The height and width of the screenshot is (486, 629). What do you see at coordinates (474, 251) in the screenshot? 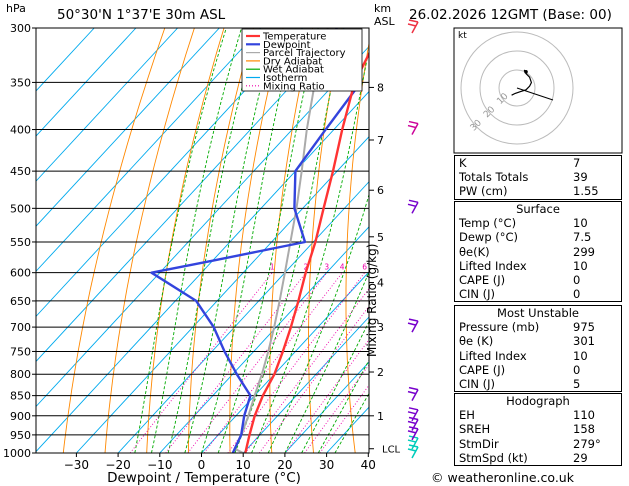
I see `row-label: θe(K)` at bounding box center [474, 251].